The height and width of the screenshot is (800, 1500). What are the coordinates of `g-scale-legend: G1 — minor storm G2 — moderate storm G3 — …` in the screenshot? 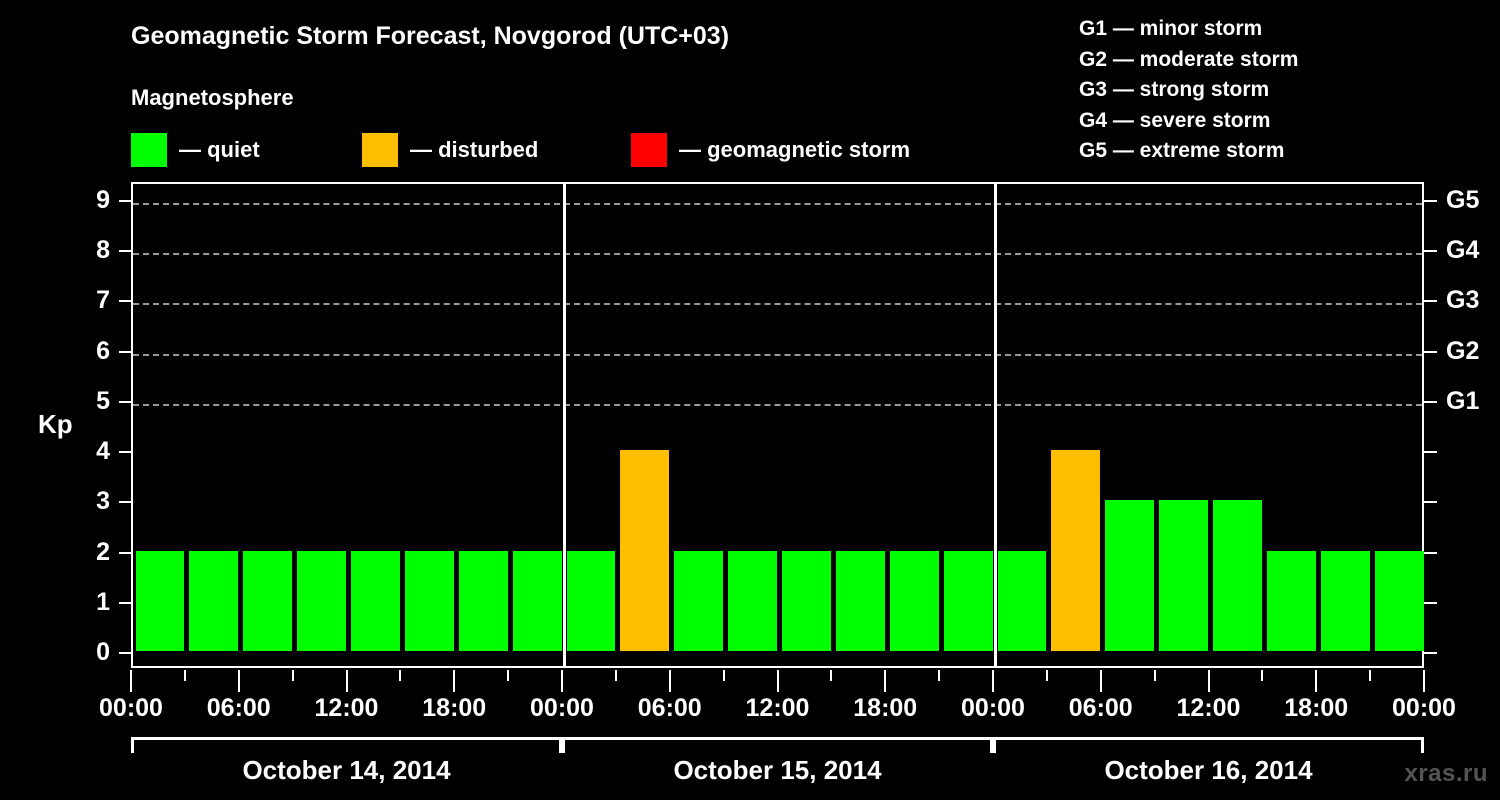 It's located at (1289, 90).